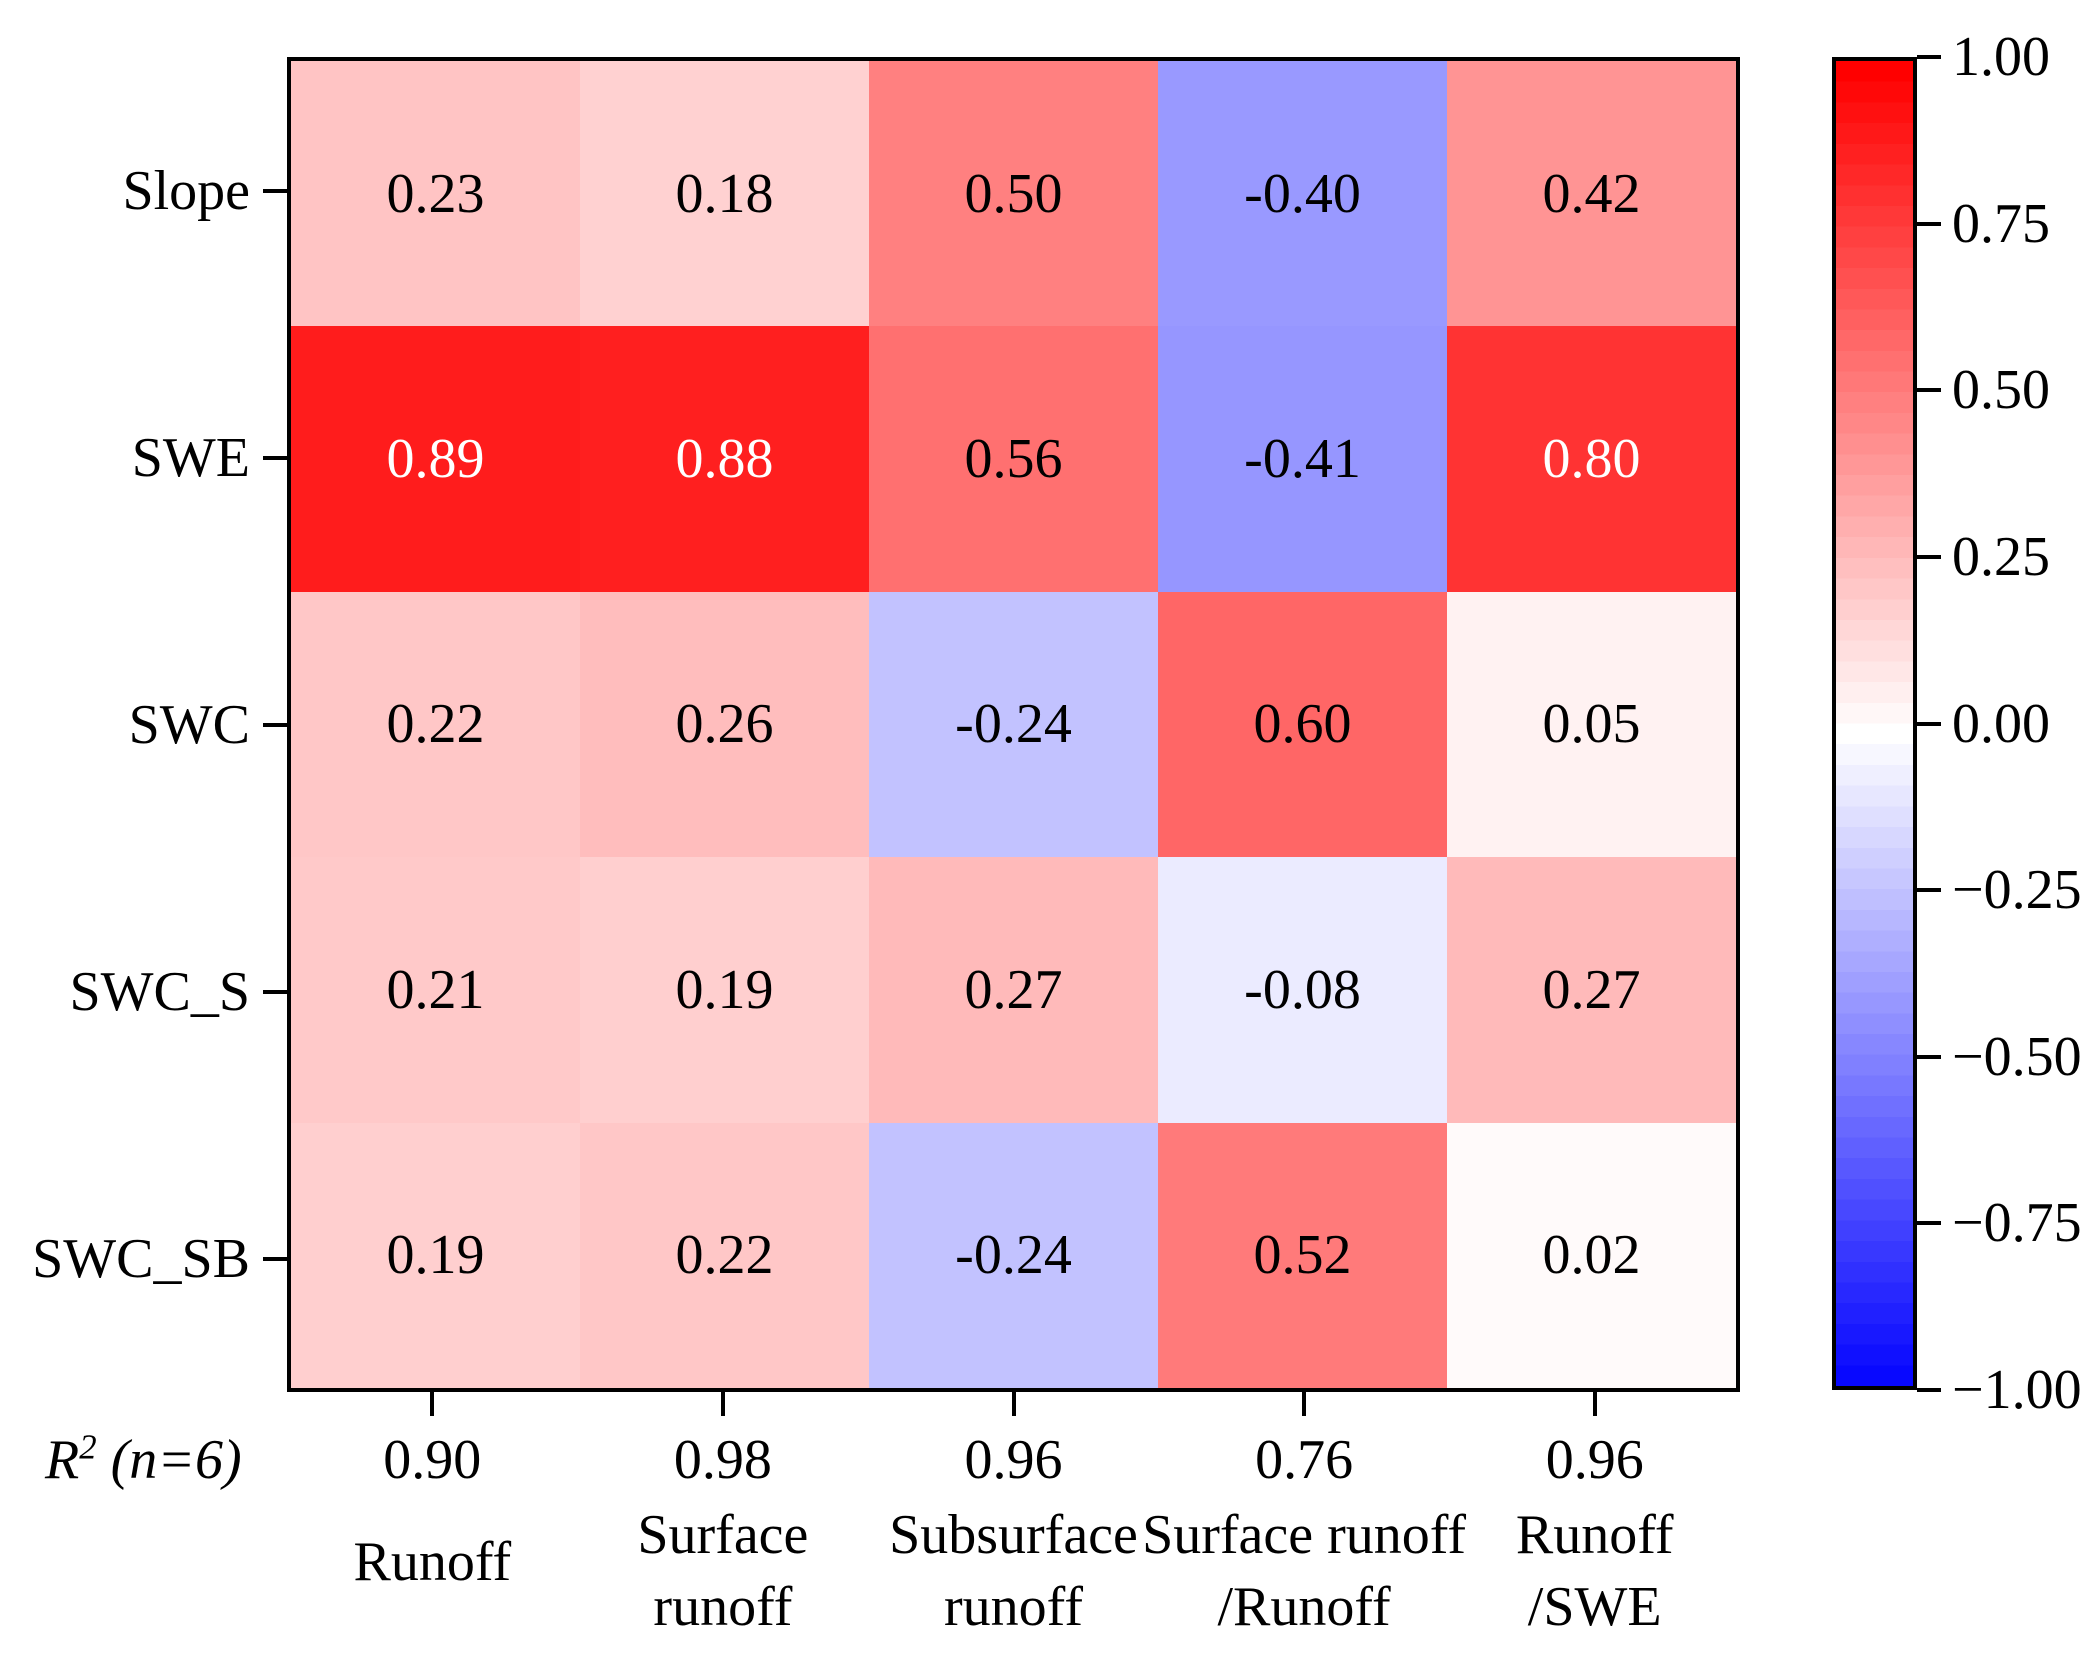 Image resolution: width=2098 pixels, height=1669 pixels. I want to click on heatmap-cell-SWE-Runoff/SWE: 0.80, so click(1591, 459).